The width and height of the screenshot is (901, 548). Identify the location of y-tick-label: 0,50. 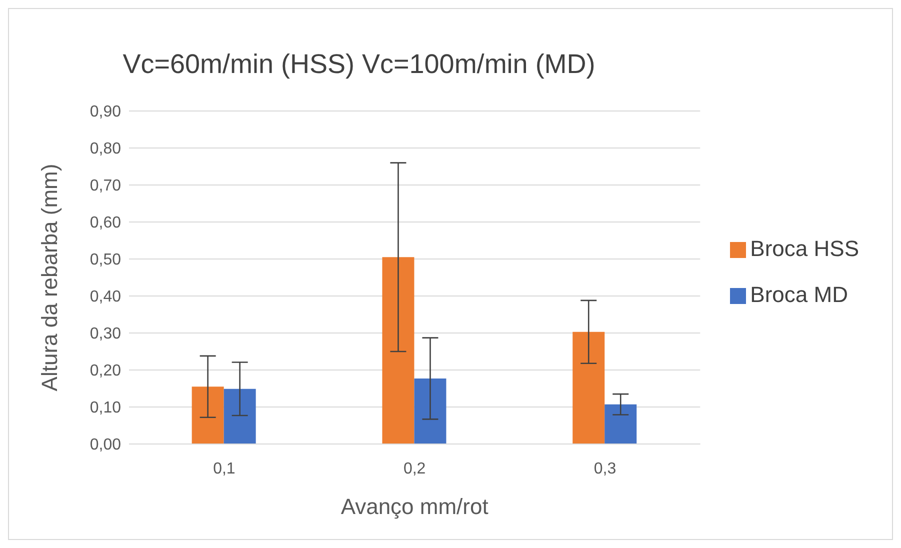
(106, 260).